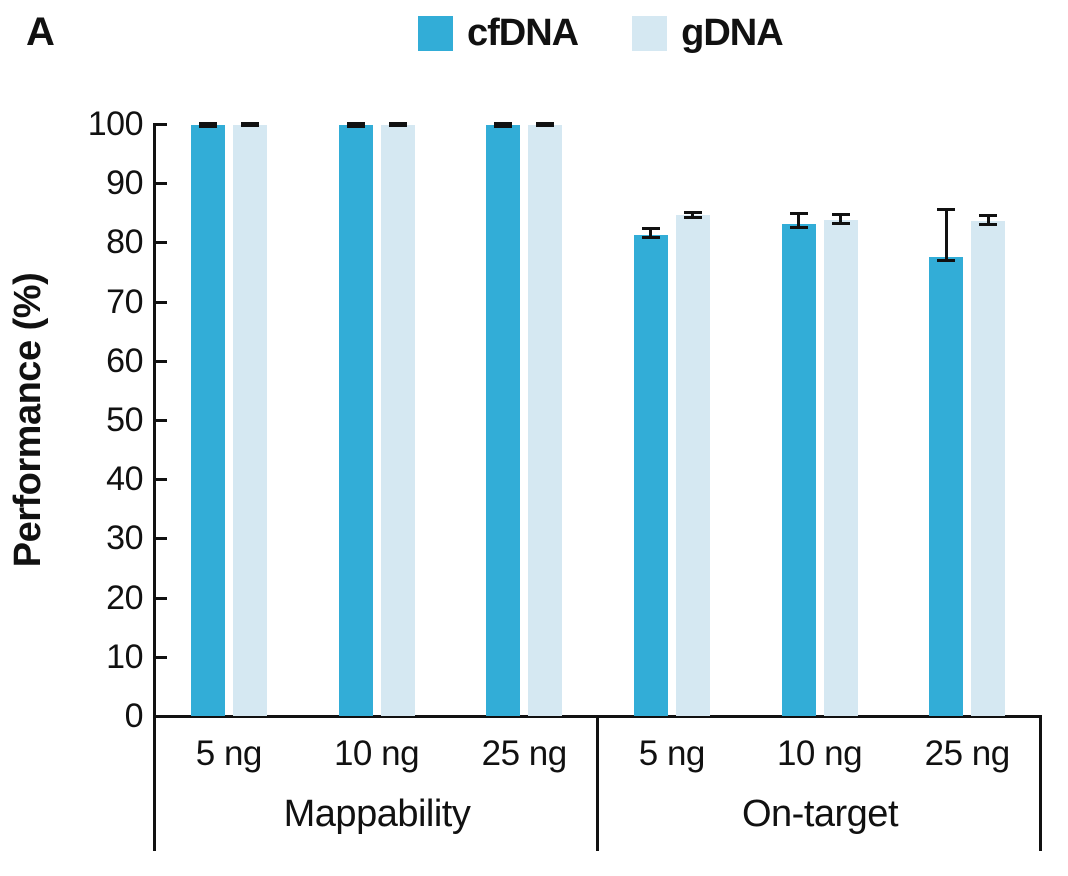 The height and width of the screenshot is (876, 1068). I want to click on group-label-on-target: On-target, so click(820, 814).